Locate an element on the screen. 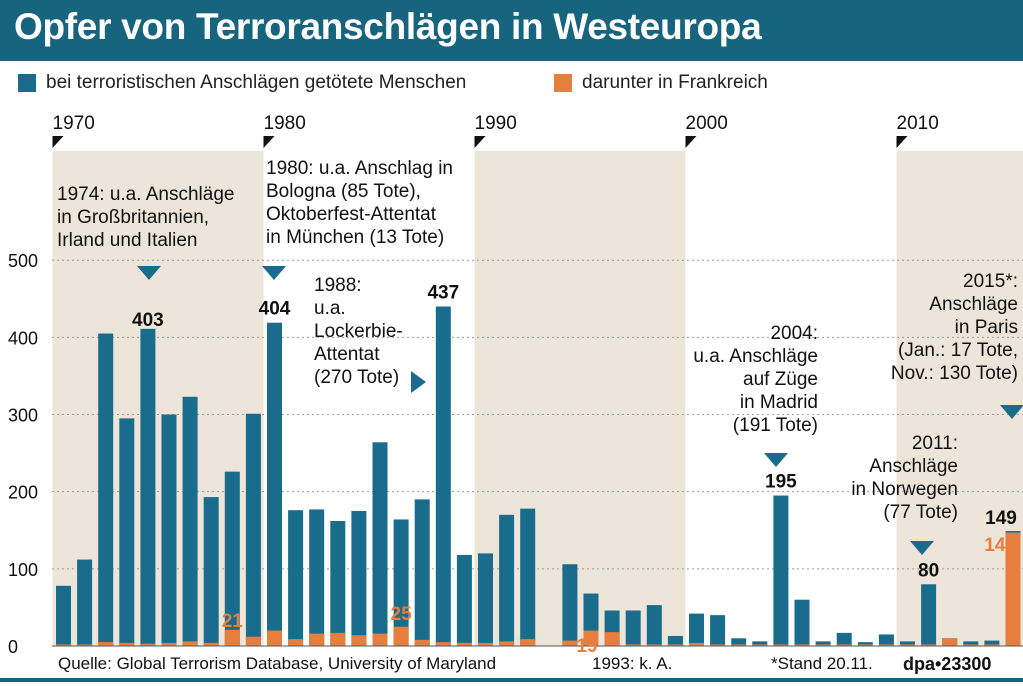  pointer-1980-icon is located at coordinates (274, 273).